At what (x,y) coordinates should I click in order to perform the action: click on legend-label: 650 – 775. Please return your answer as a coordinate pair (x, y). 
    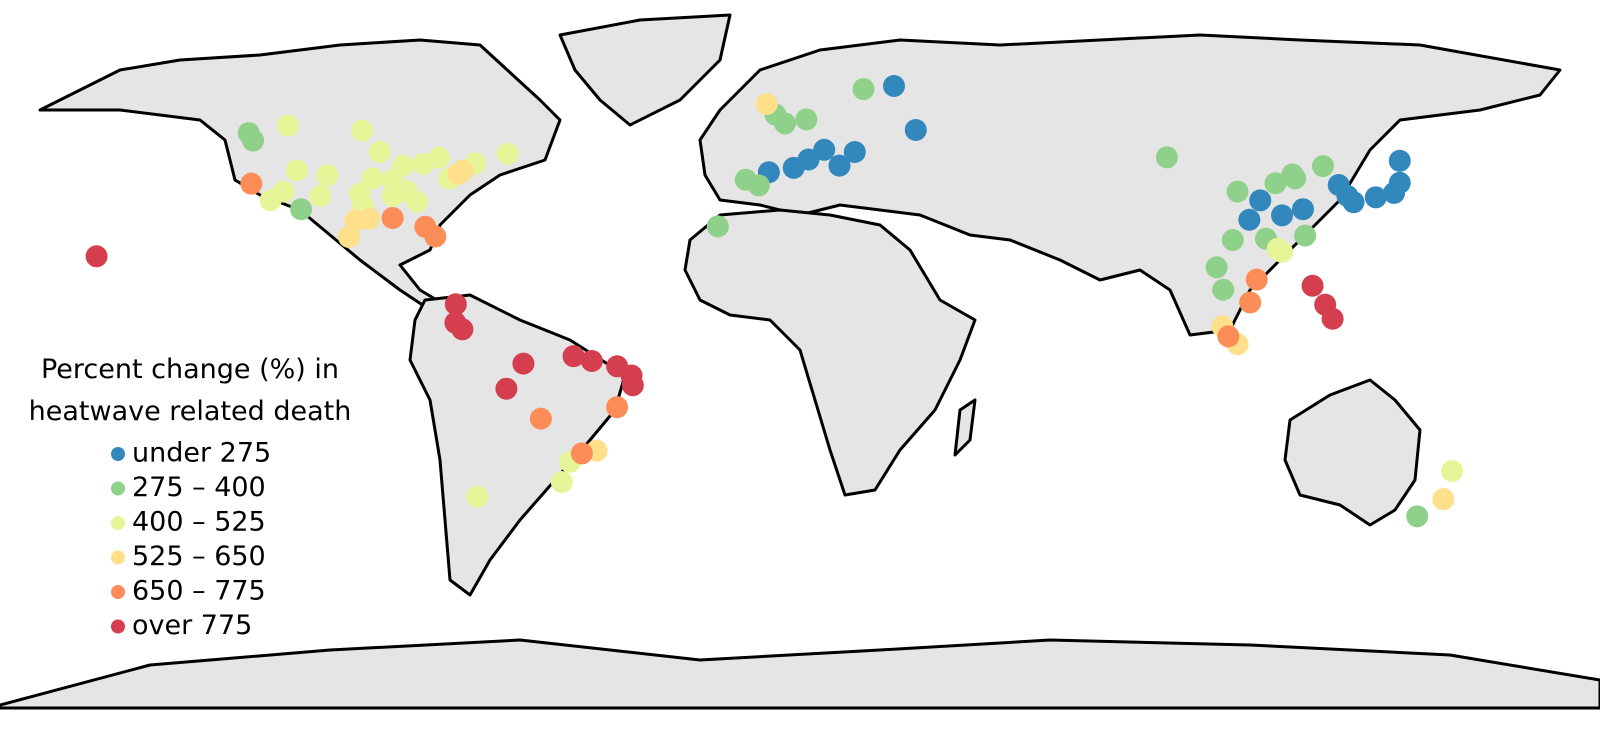
    Looking at the image, I should click on (199, 591).